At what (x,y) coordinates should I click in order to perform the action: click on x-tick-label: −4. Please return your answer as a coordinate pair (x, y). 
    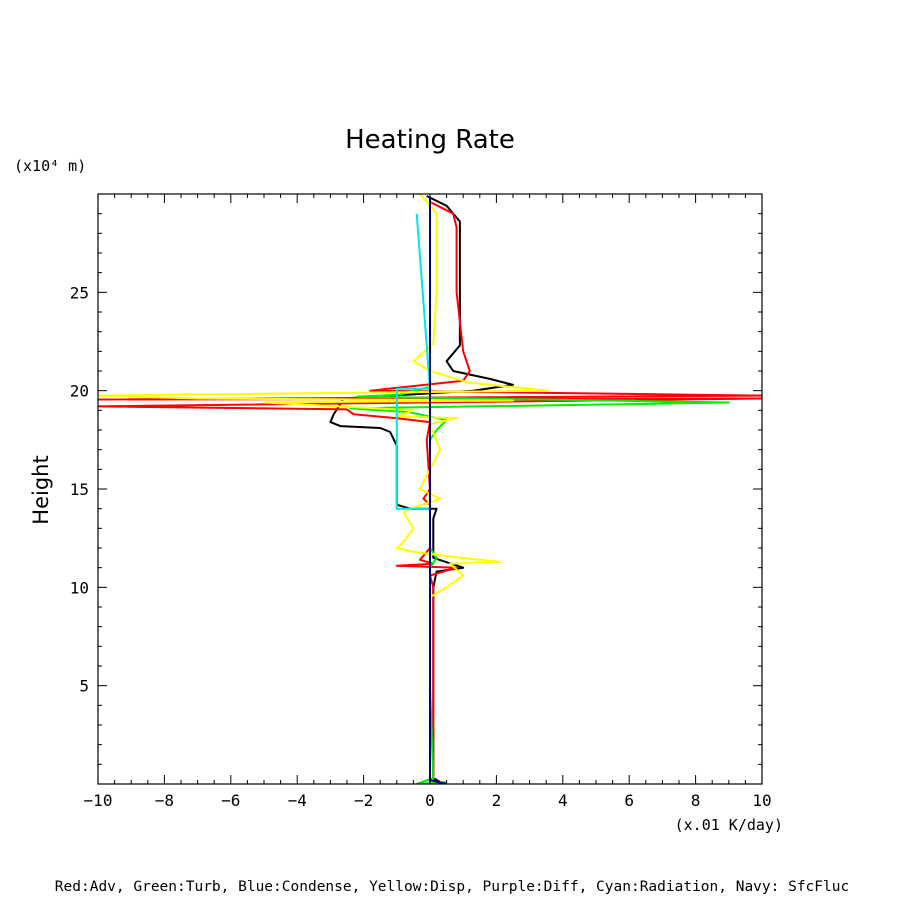
    Looking at the image, I should click on (297, 800).